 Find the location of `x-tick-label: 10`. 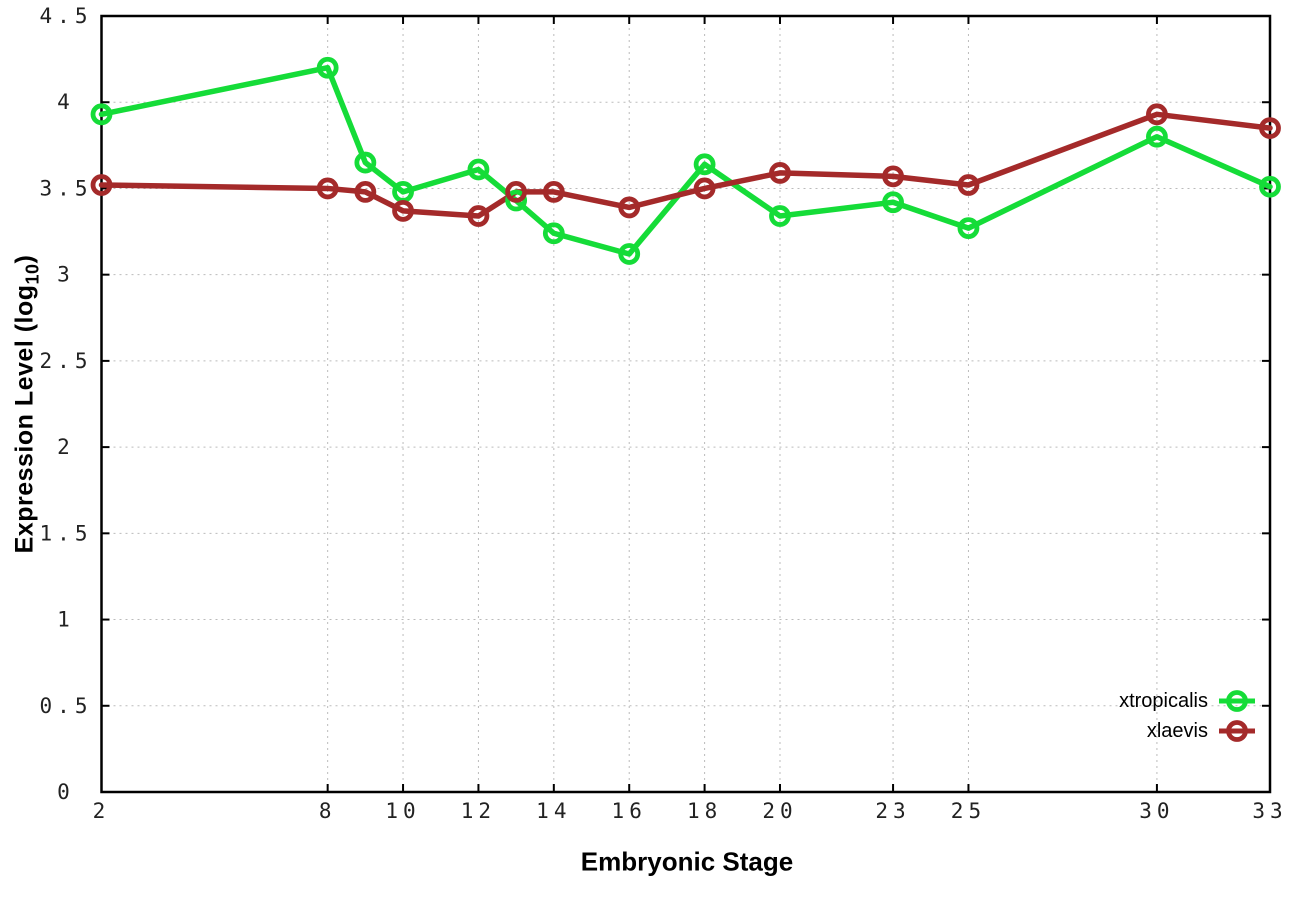

x-tick-label: 10 is located at coordinates (402, 811).